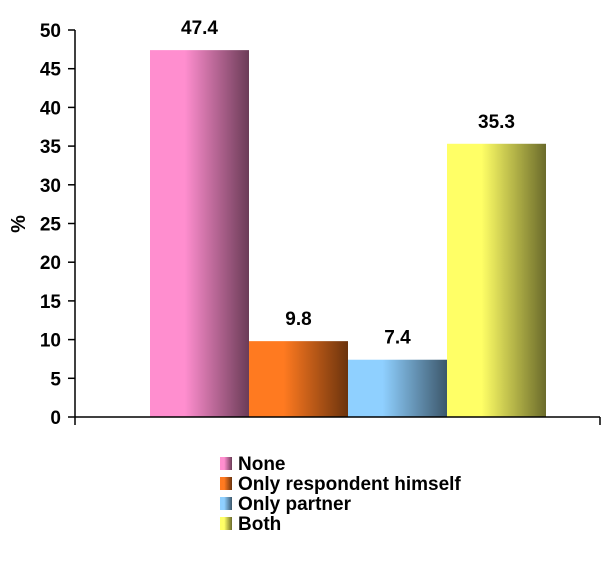  Describe the element at coordinates (51, 147) in the screenshot. I see `y-tick-label: 35` at that location.